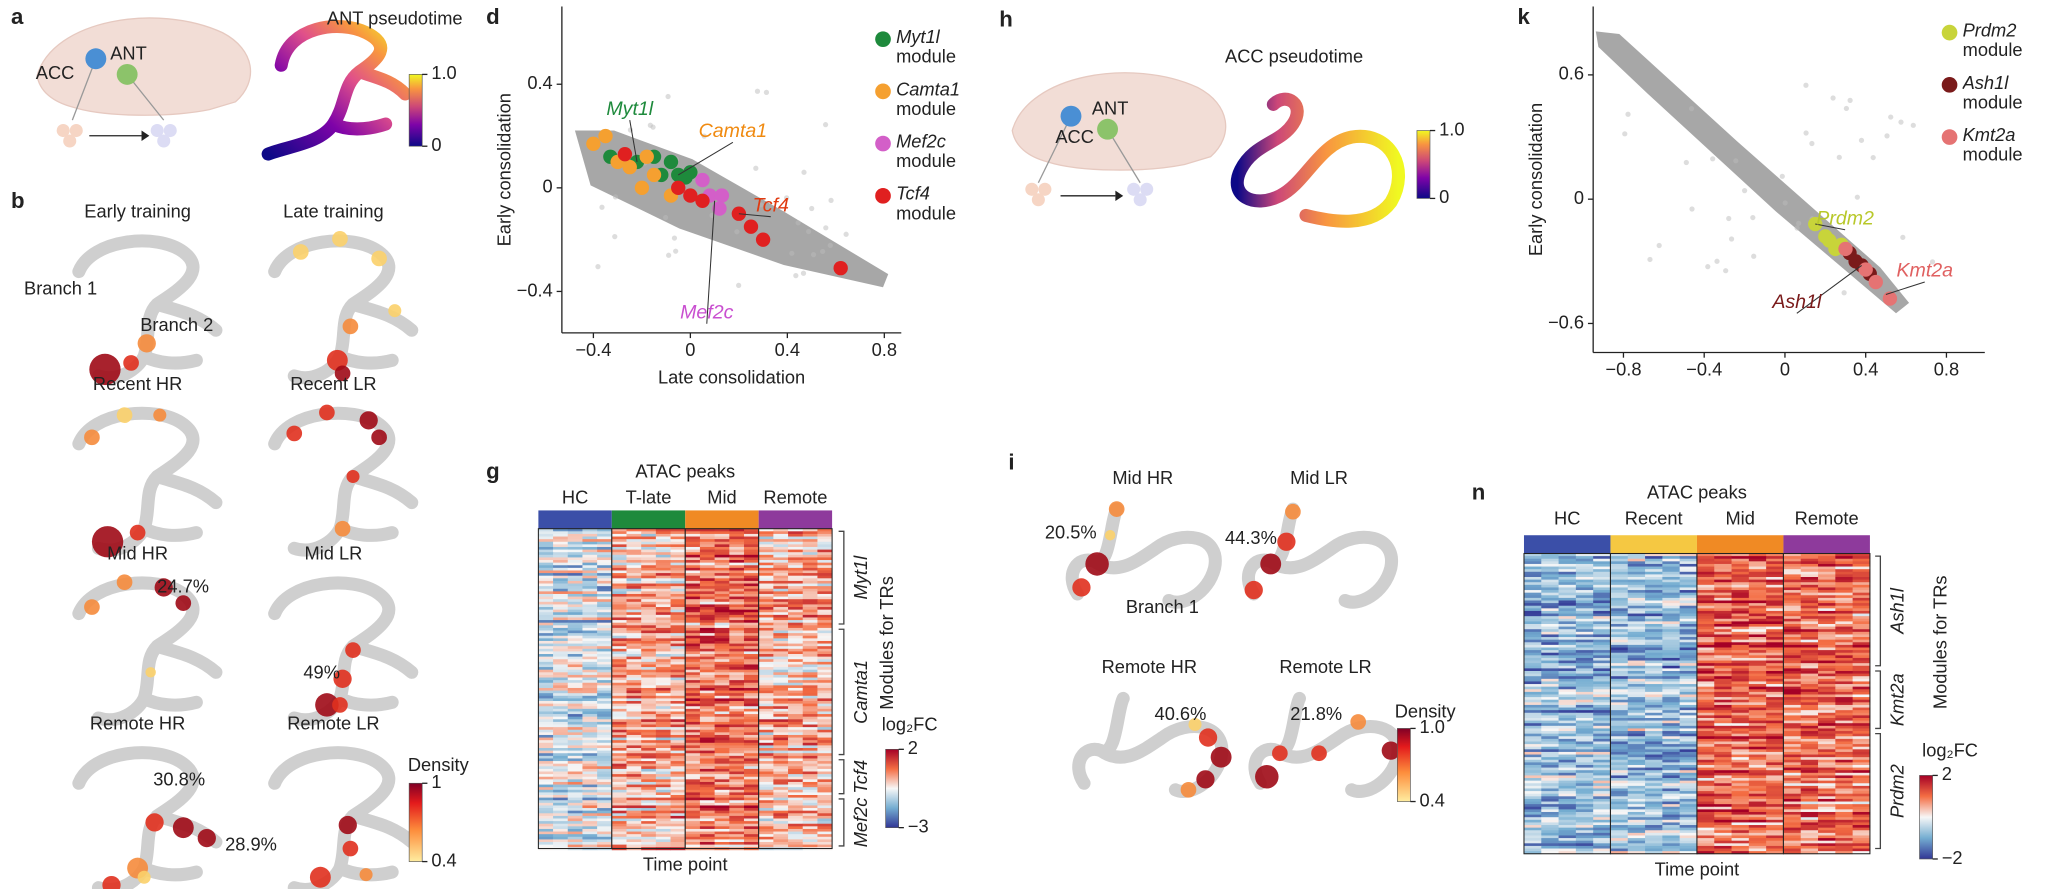 The height and width of the screenshot is (889, 2048). What do you see at coordinates (674, 238) in the screenshot?
I see `background-point` at bounding box center [674, 238].